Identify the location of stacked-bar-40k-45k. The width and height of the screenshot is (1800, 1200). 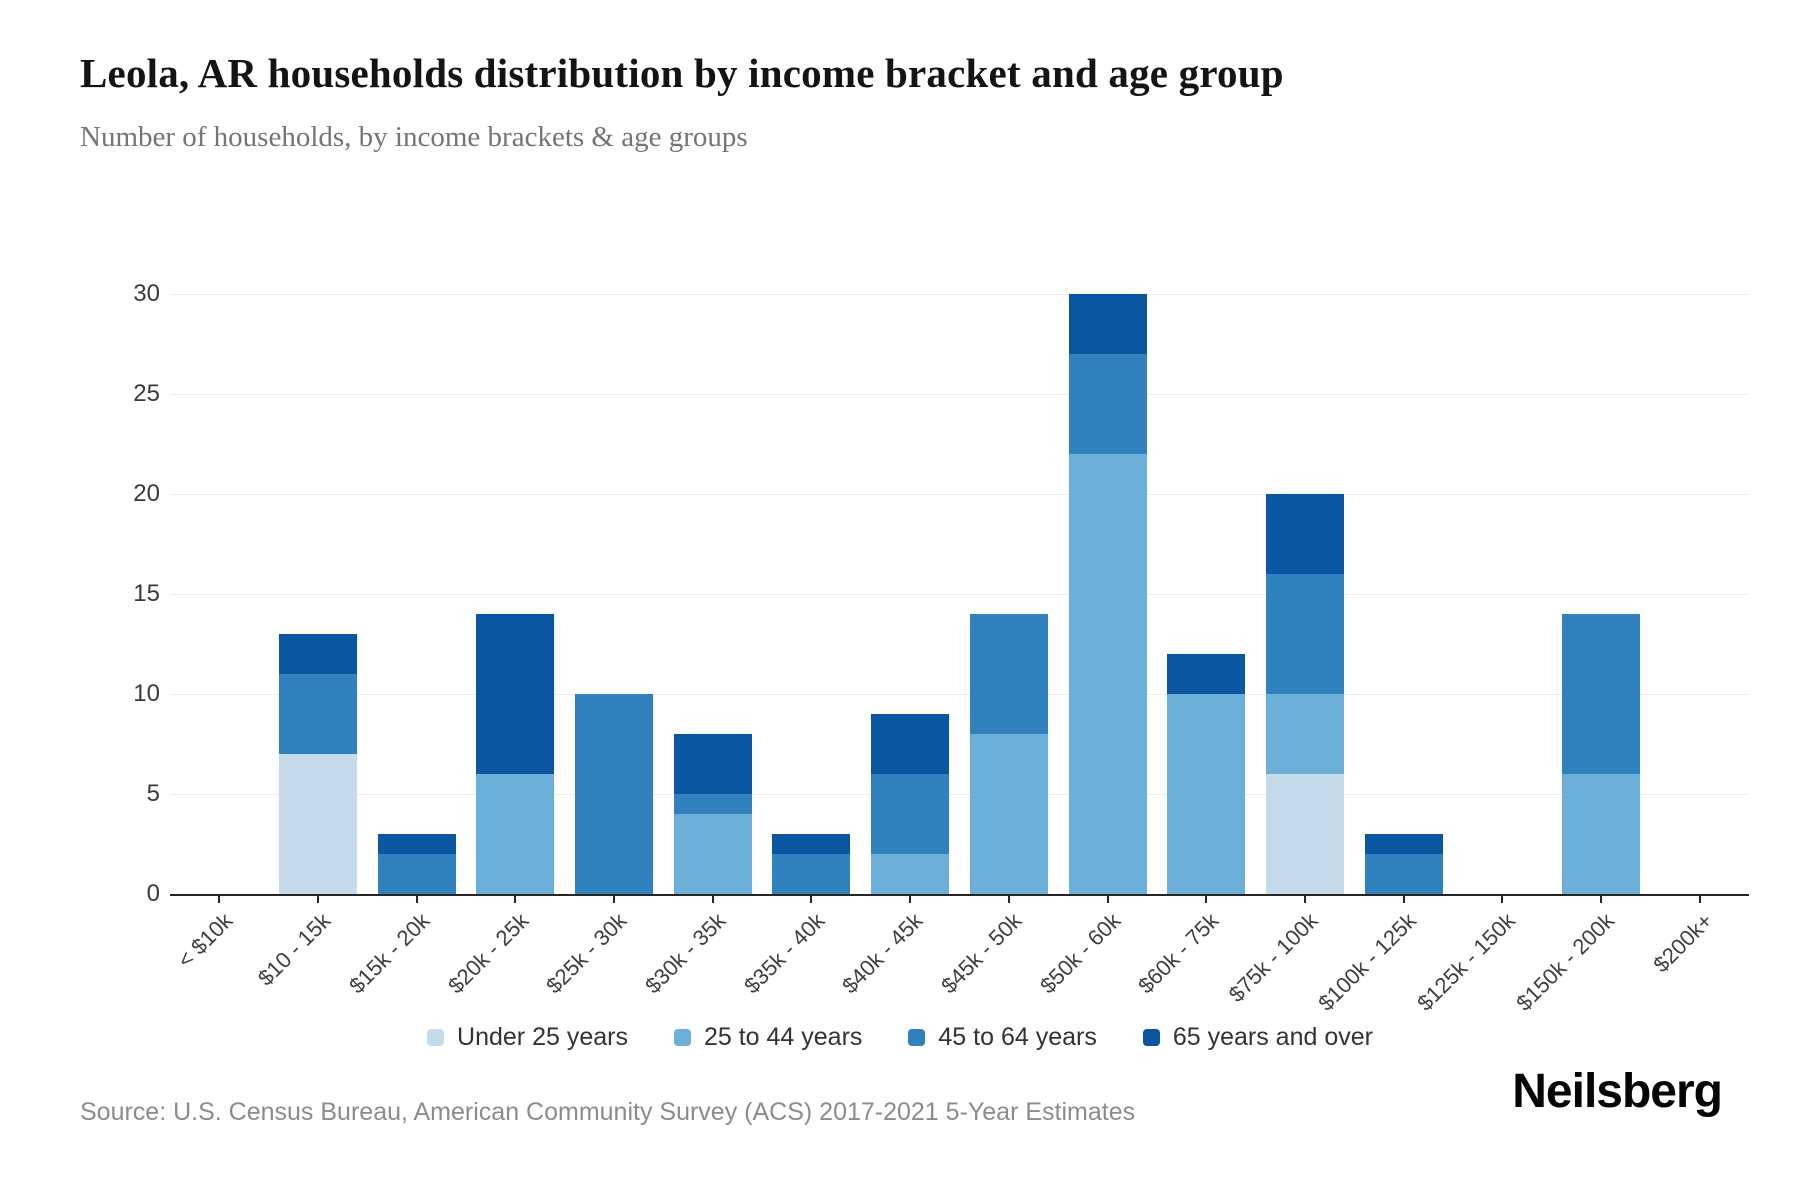
(910, 804).